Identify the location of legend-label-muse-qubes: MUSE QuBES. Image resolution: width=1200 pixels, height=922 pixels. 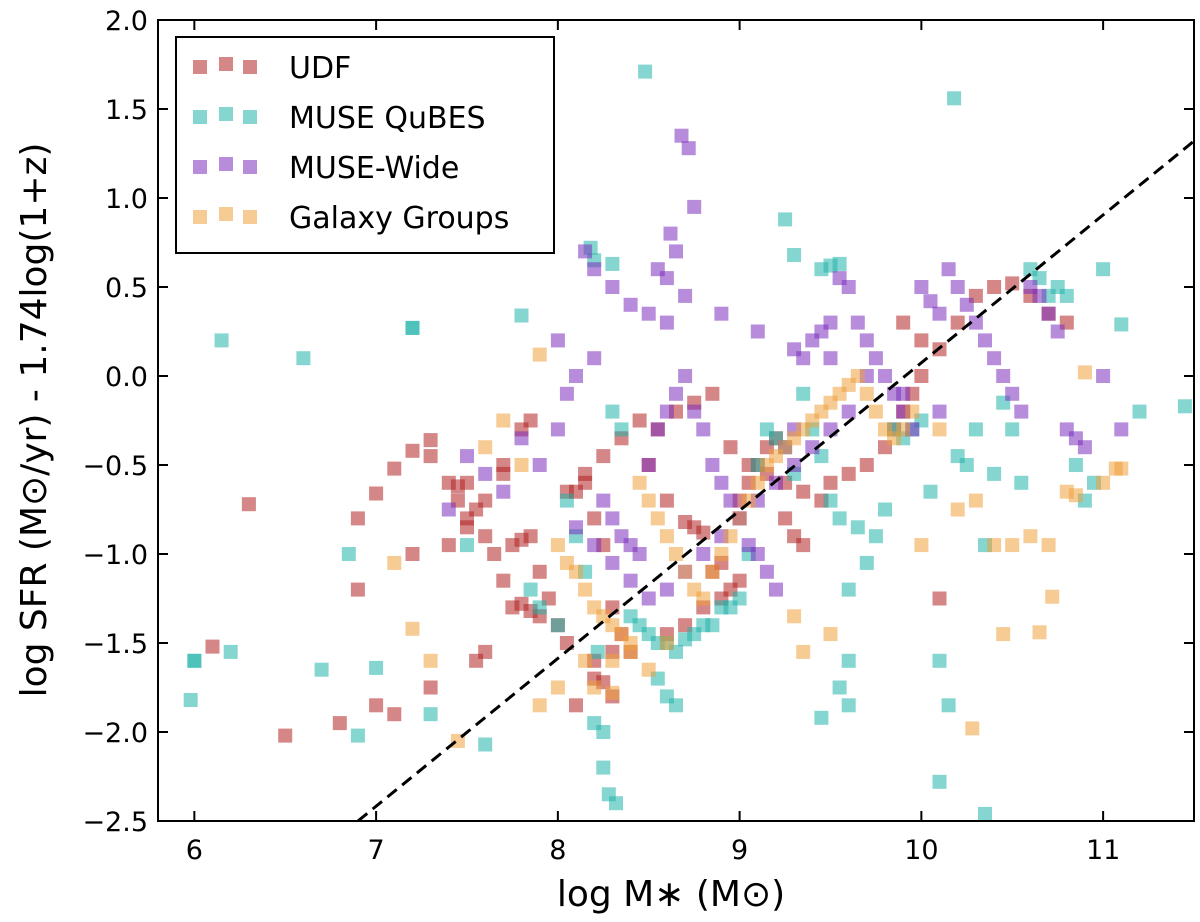
(387, 118).